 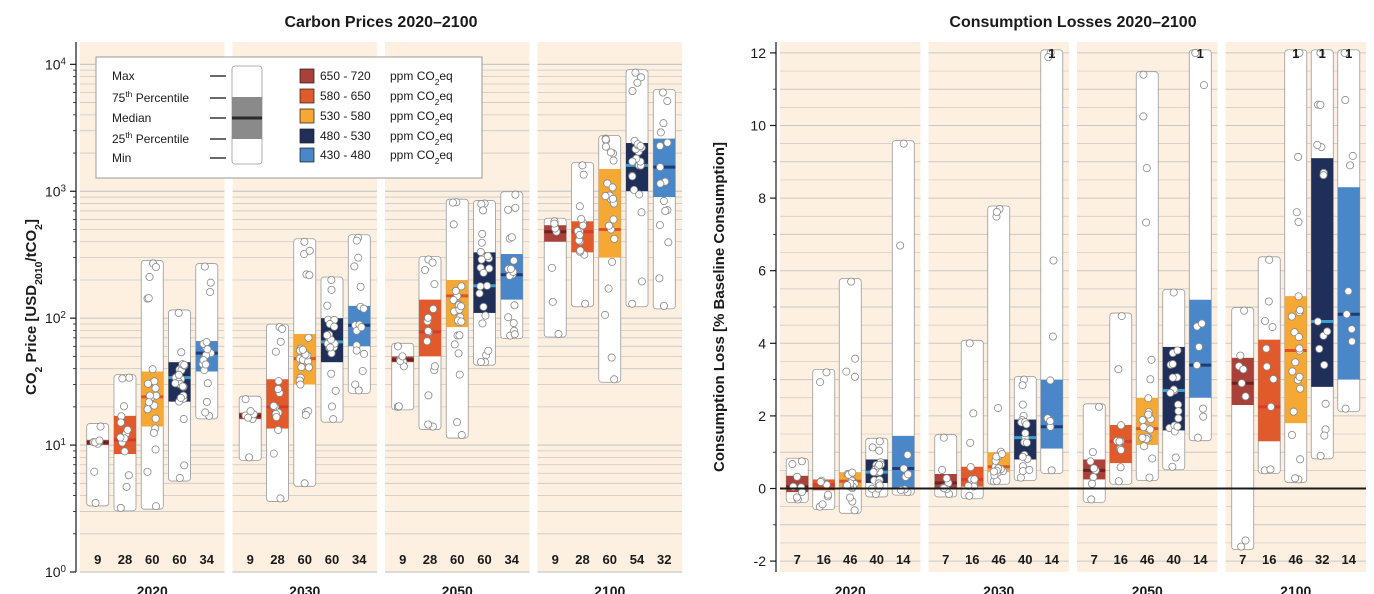 What do you see at coordinates (53, 572) in the screenshot?
I see `text-span: 10` at bounding box center [53, 572].